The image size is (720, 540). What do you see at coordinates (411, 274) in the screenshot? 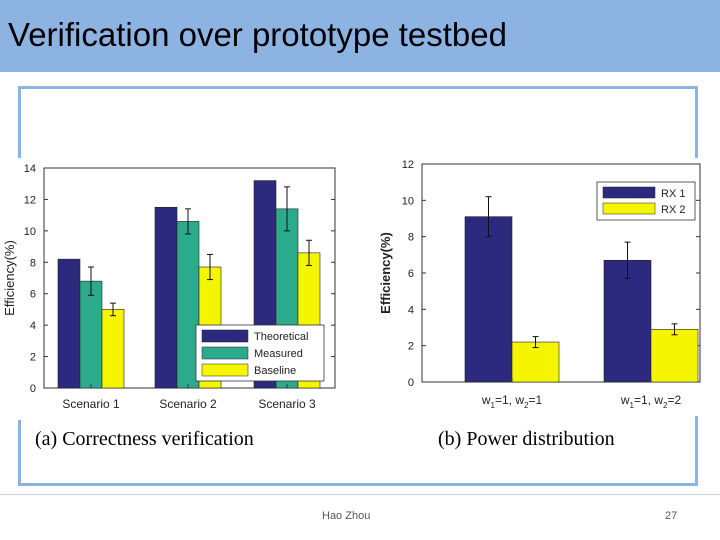
I see `y-tick-label-b: 6` at bounding box center [411, 274].